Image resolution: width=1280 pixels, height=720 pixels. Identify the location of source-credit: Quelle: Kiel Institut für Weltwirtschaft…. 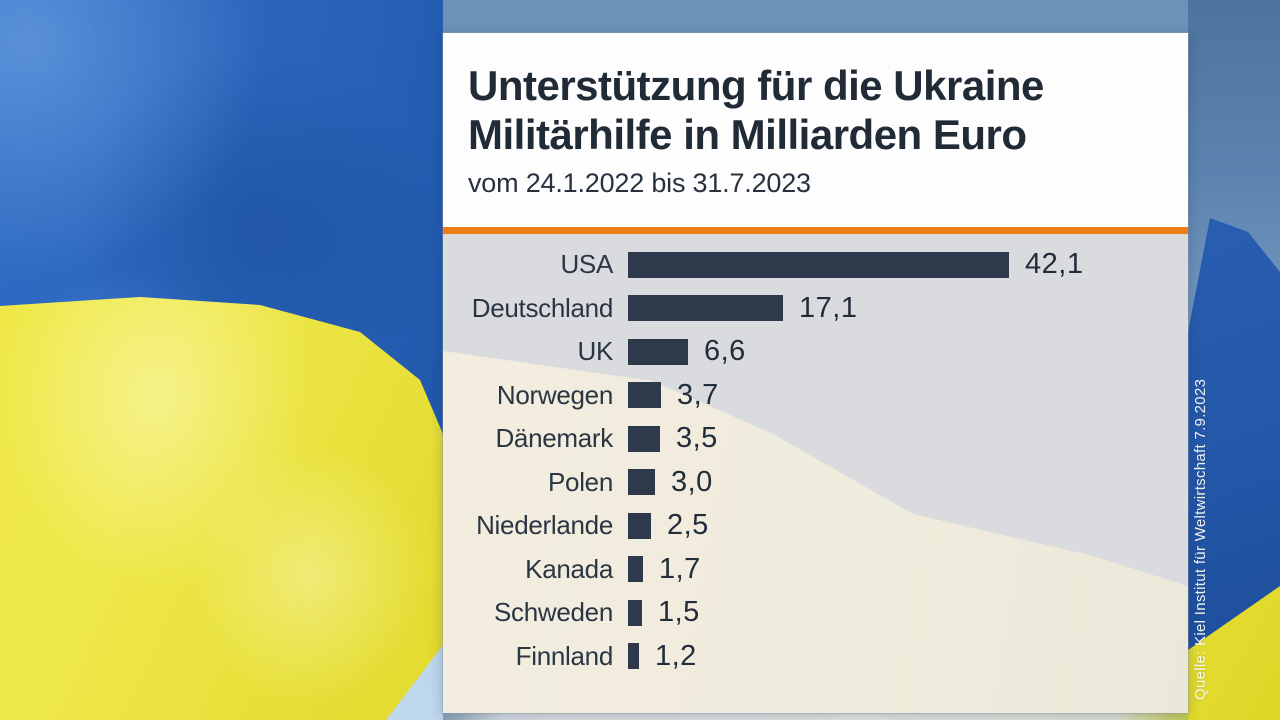
(1200, 539).